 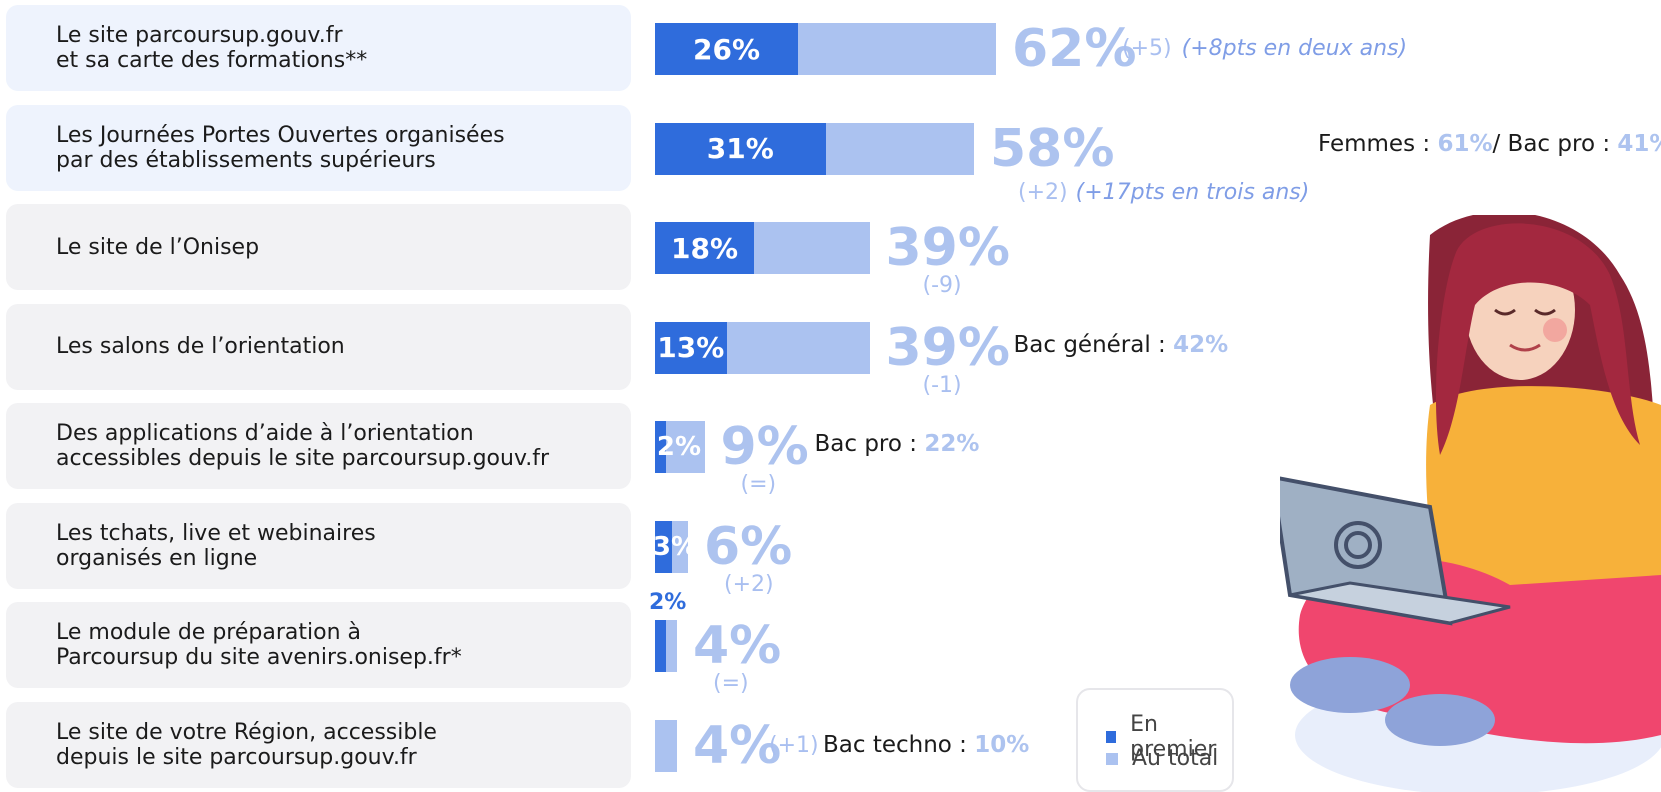 I want to click on total-label-6: 4%, so click(x=737, y=646).